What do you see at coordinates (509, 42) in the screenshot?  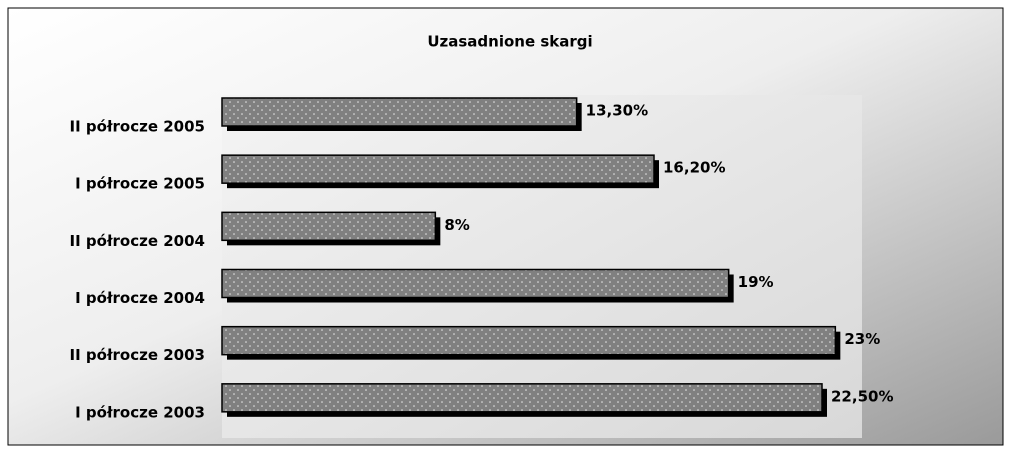 I see `chart-title: Uzasadnione skargi` at bounding box center [509, 42].